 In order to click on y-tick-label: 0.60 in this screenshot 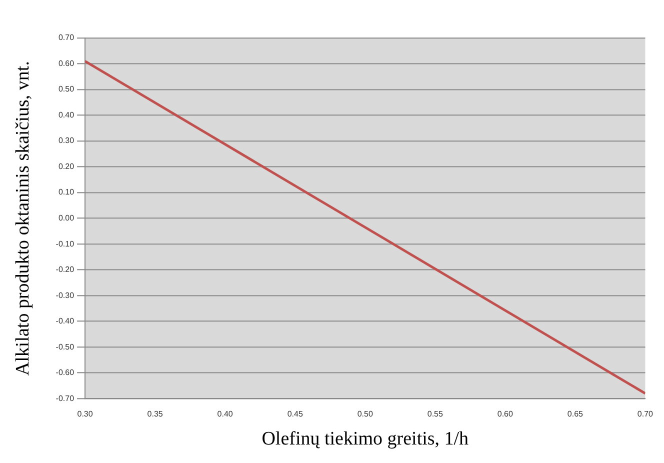, I will do `click(66, 63)`.